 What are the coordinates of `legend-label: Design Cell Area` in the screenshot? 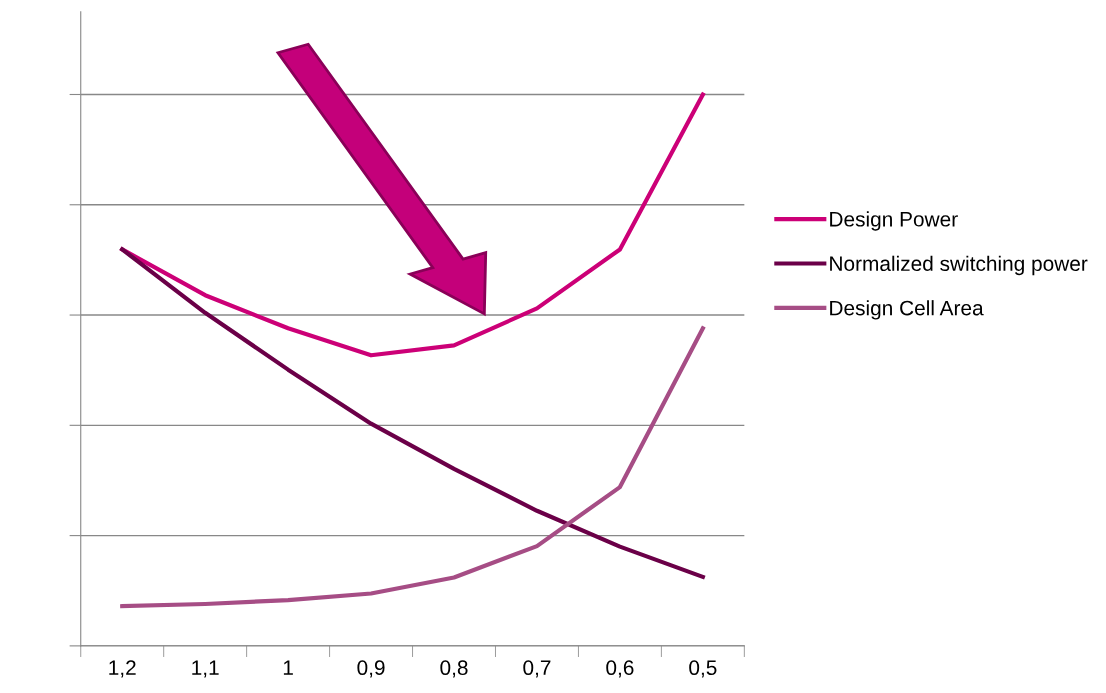 It's located at (907, 310).